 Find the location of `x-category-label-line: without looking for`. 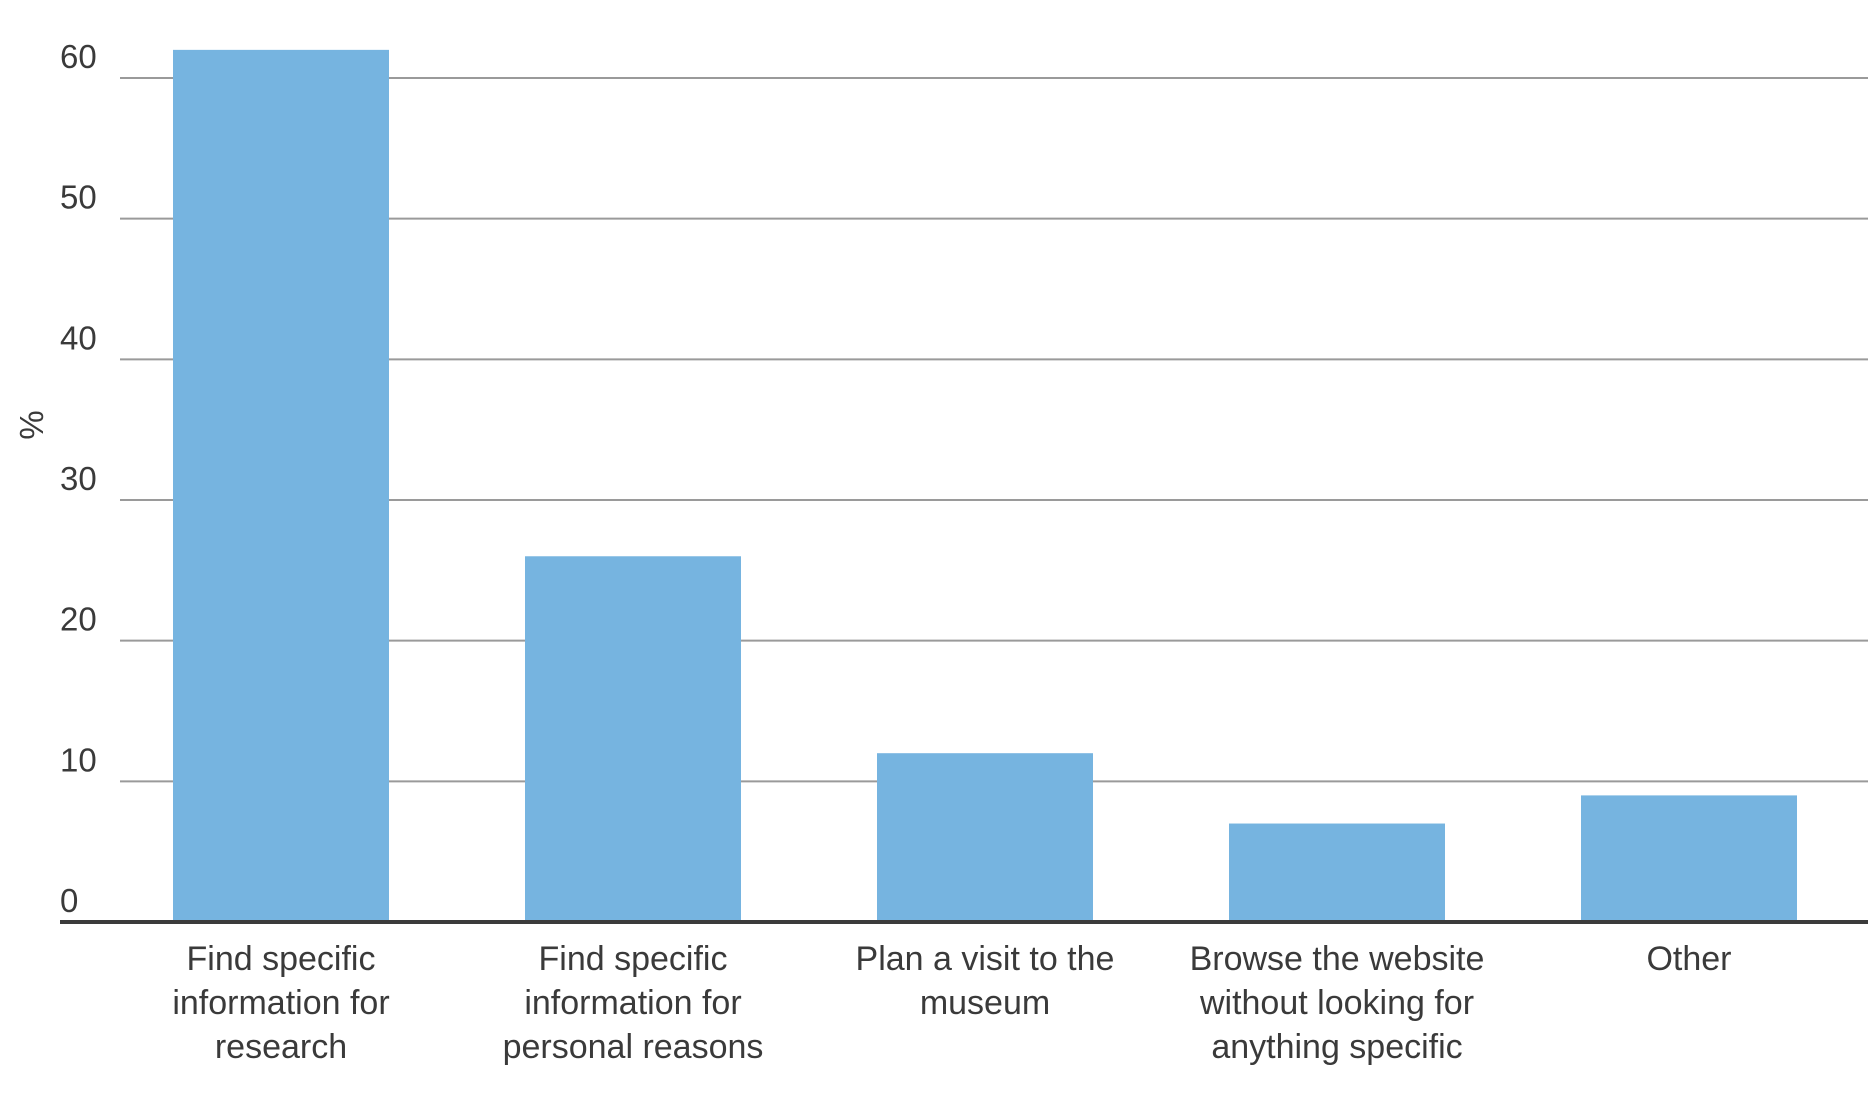

x-category-label-line: without looking for is located at coordinates (1336, 1003).